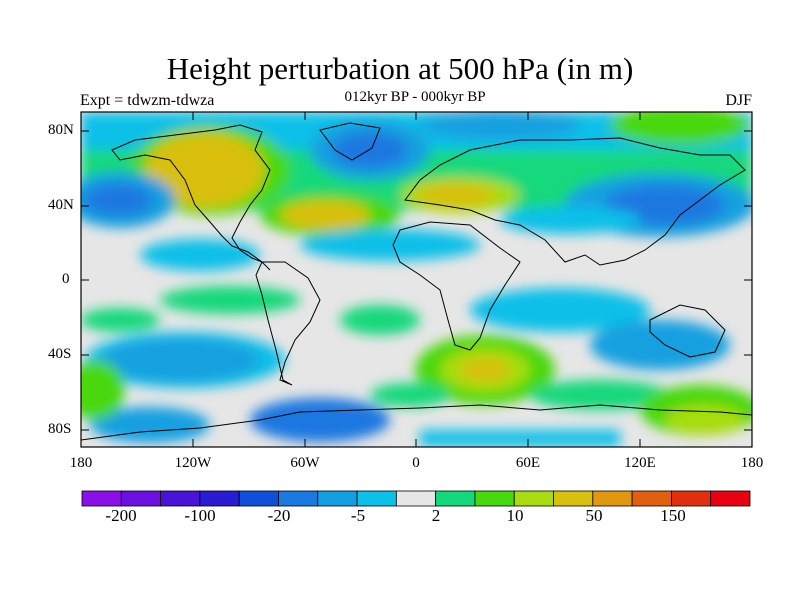  Describe the element at coordinates (640, 463) in the screenshot. I see `lon-label-120e: 120E` at that location.